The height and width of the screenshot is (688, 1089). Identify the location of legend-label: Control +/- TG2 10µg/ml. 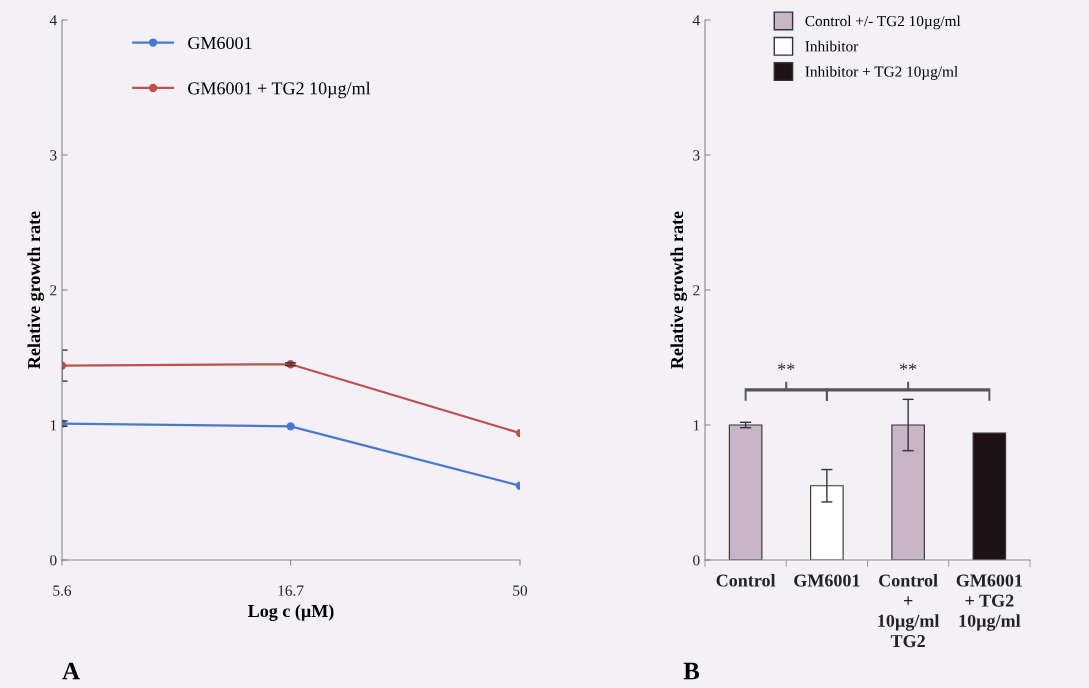
(883, 22).